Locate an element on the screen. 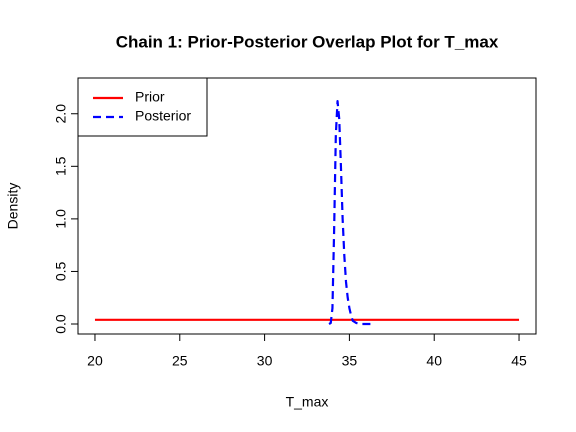 This screenshot has width=576, height=432. y-axis-label: Density is located at coordinates (13, 206).